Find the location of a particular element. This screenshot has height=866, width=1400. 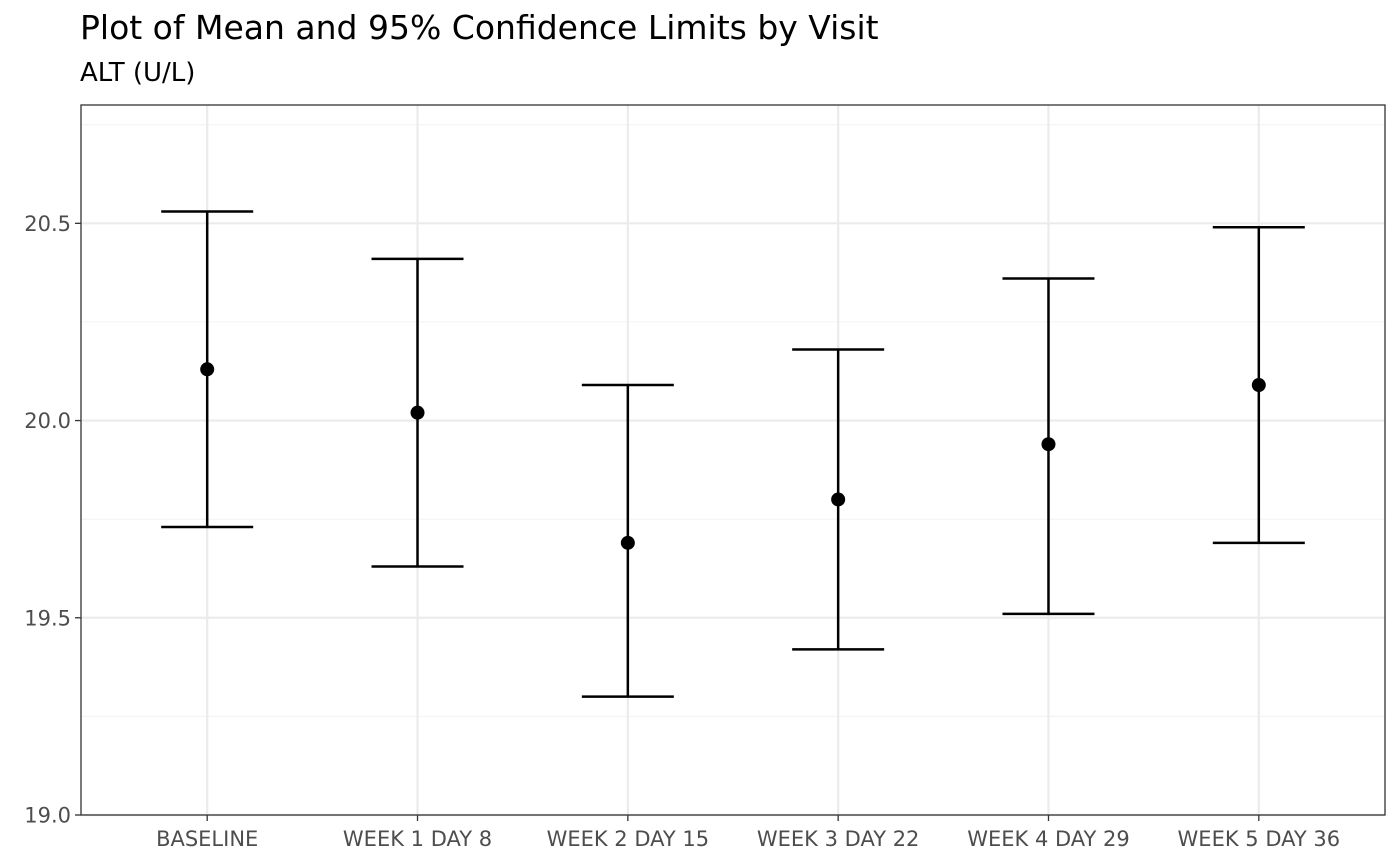

y-tick-label: 20.0 is located at coordinates (47, 421).